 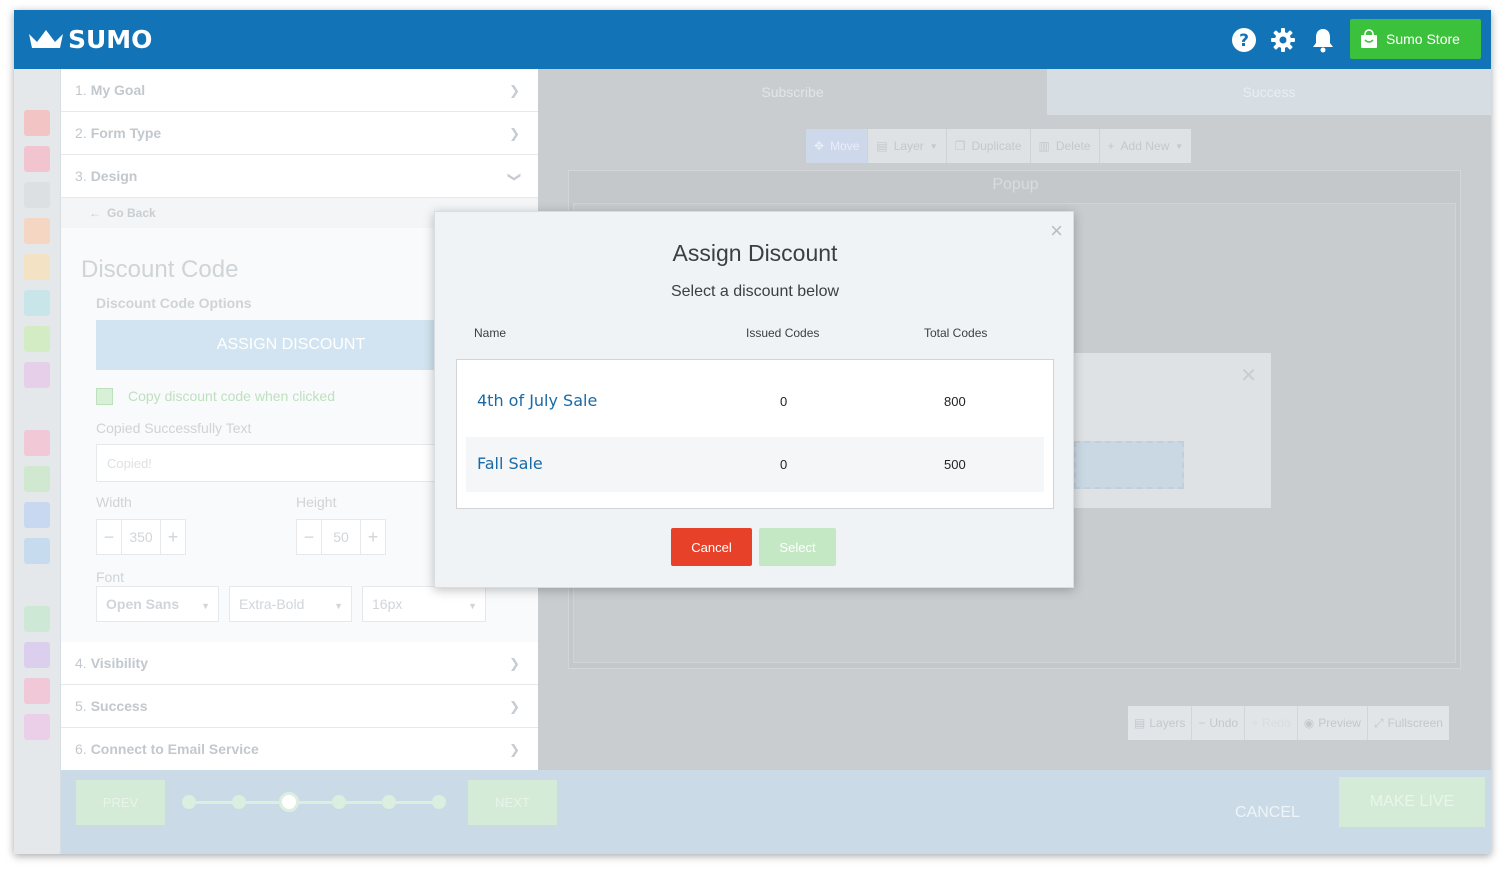 What do you see at coordinates (1129, 465) in the screenshot?
I see `discount-code-element` at bounding box center [1129, 465].